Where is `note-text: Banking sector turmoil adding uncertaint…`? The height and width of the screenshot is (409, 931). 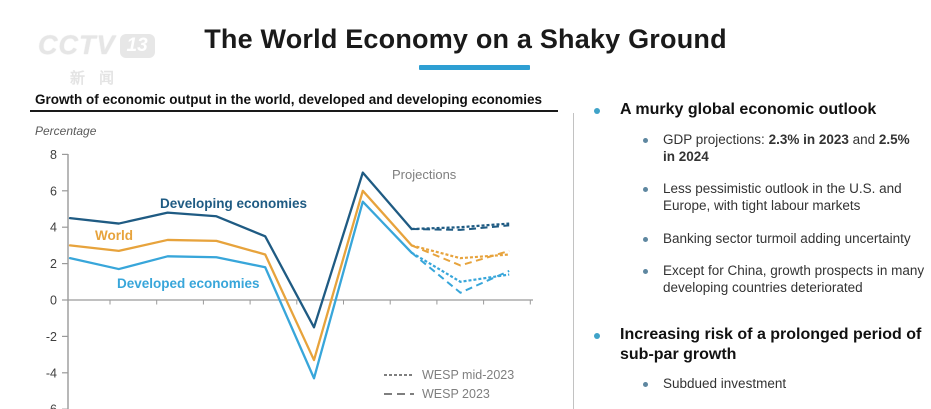
note-text: Banking sector turmoil adding uncertaint… is located at coordinates (787, 238).